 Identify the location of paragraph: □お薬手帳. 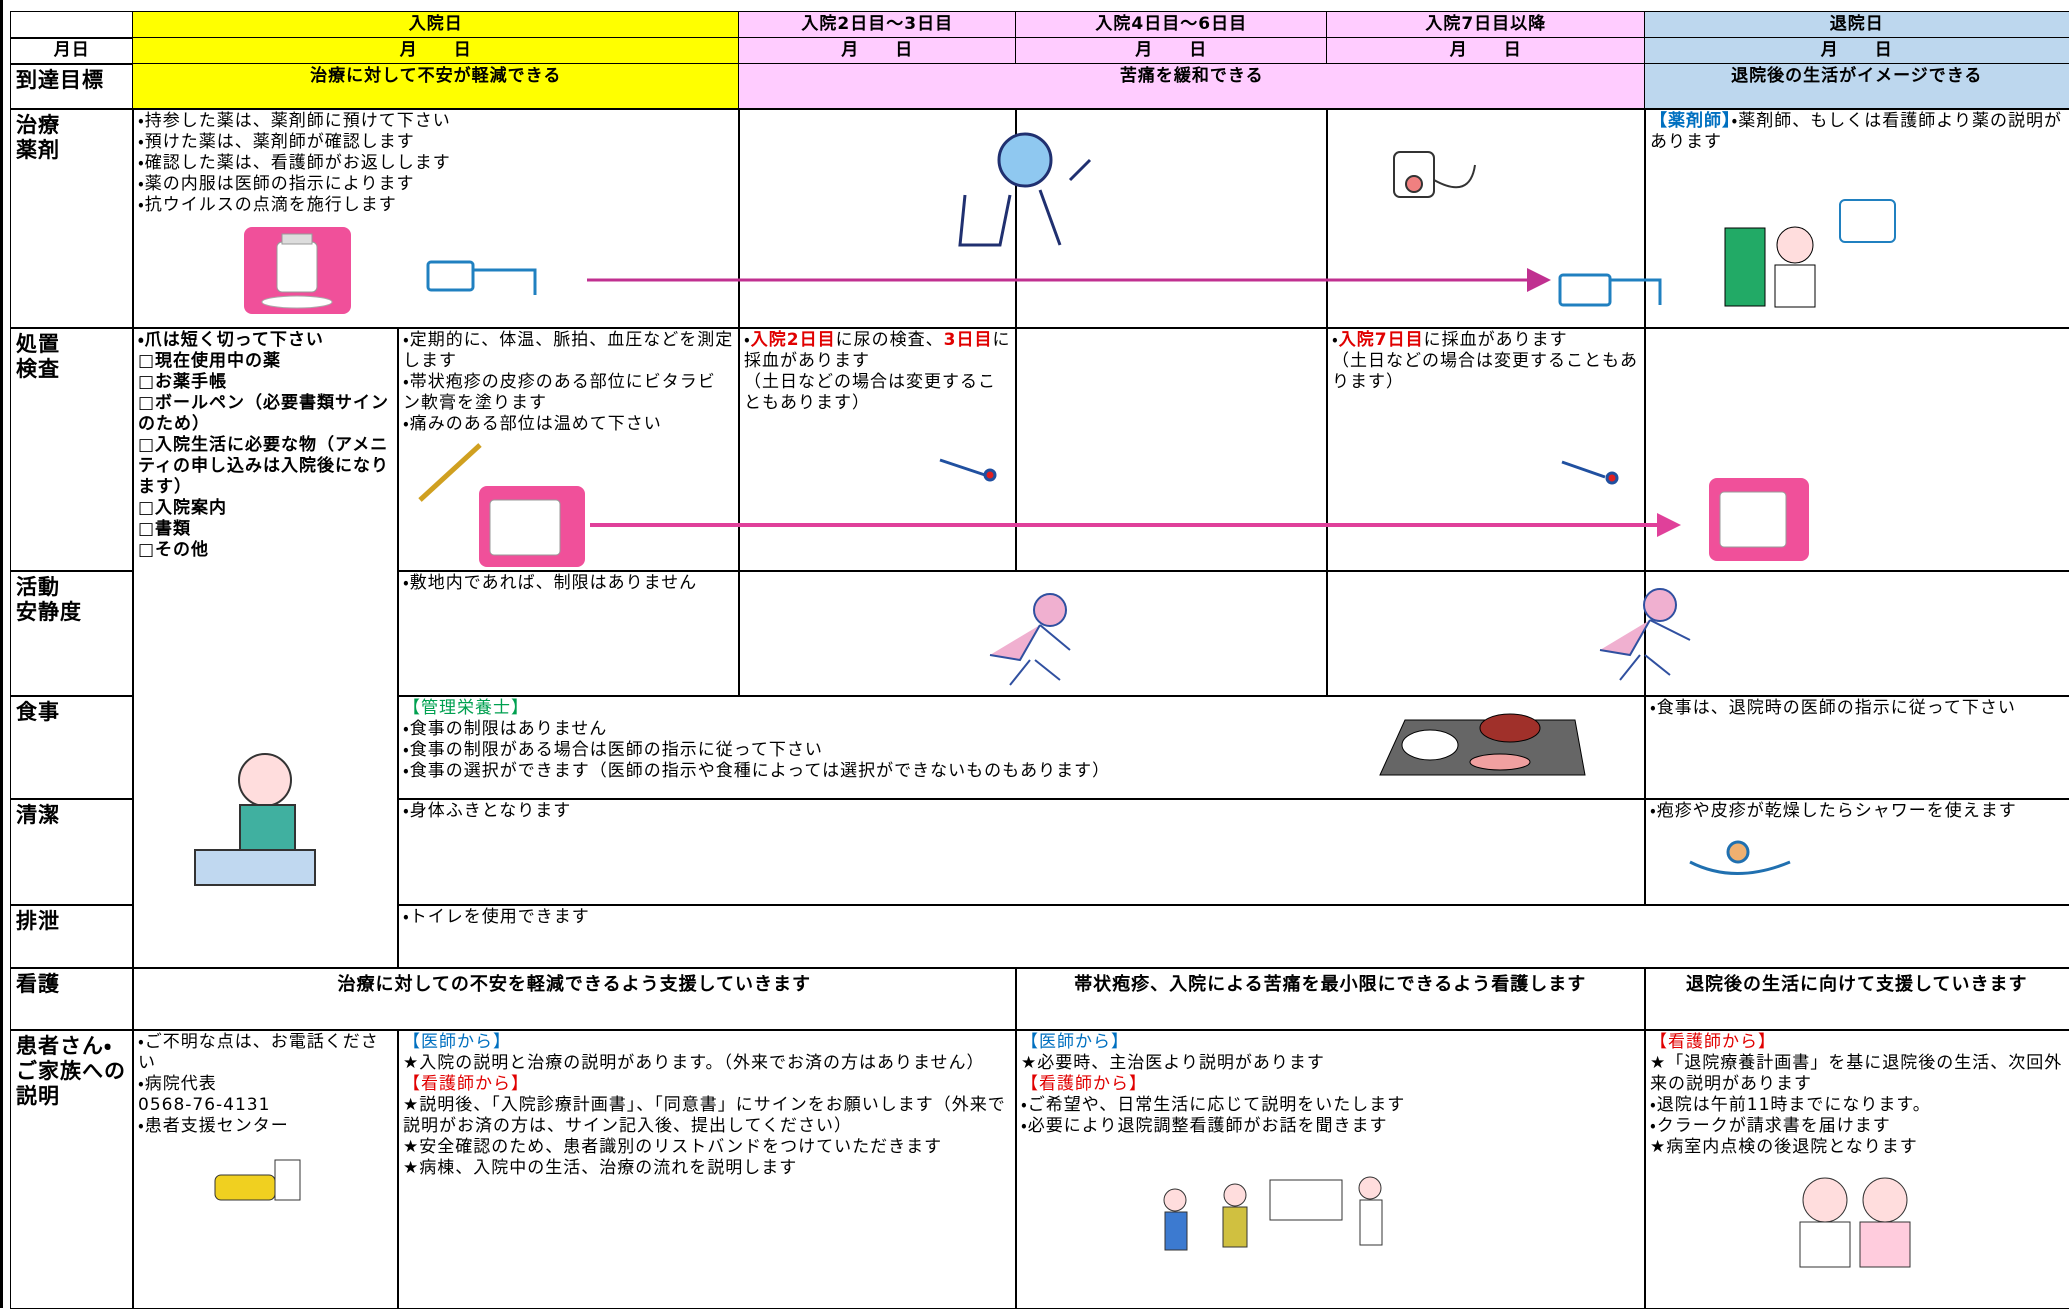
(183, 382).